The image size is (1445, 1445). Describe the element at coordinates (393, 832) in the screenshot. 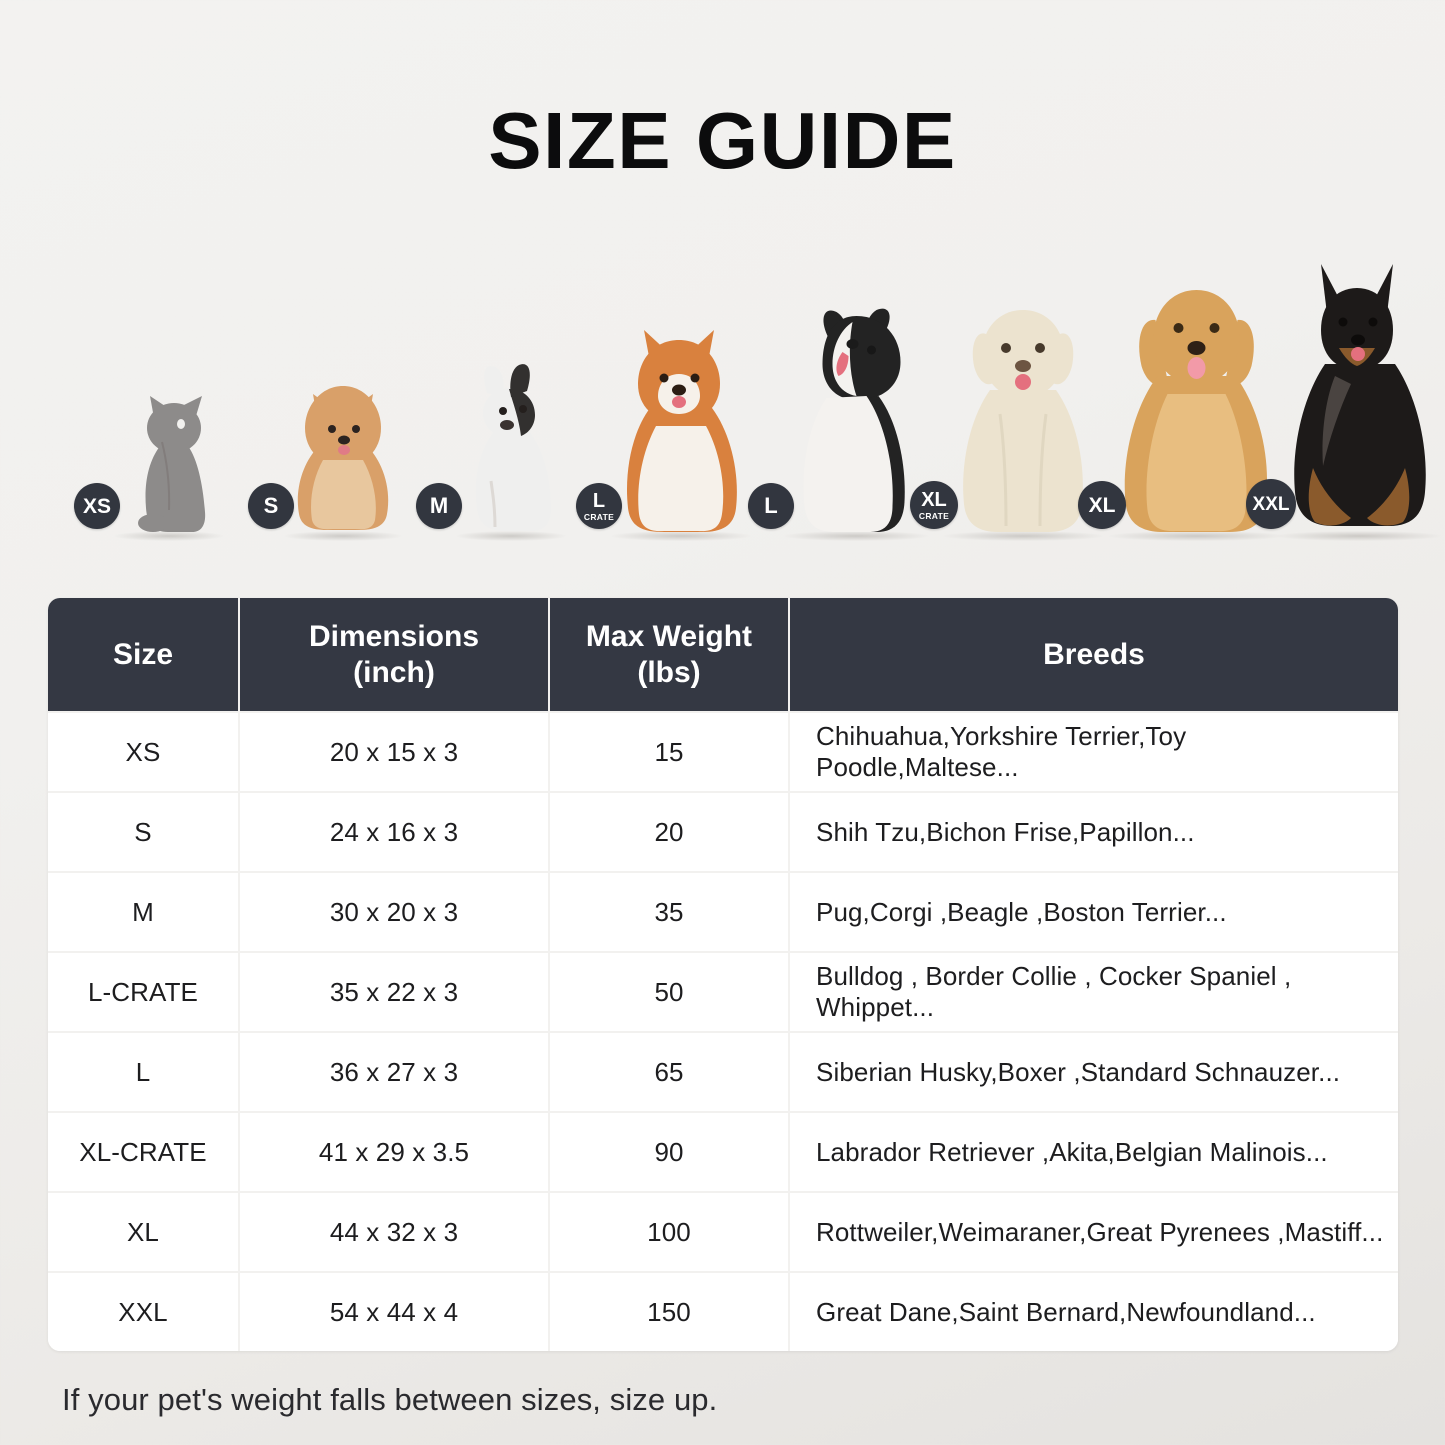

I see `cell-dimensions: 24 x 16 x 3` at that location.